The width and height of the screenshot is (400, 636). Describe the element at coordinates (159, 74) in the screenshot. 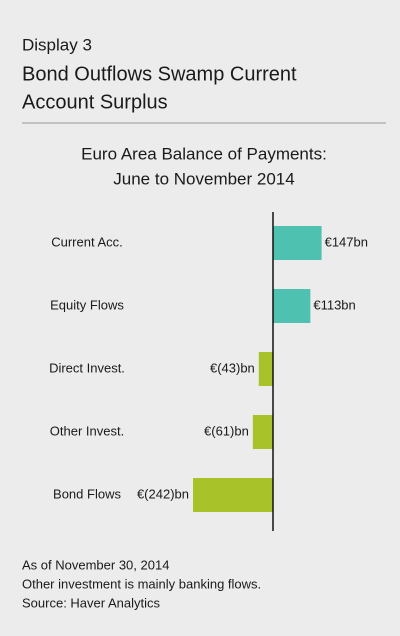

I see `page-title: Bond Outflows Swamp Current` at that location.